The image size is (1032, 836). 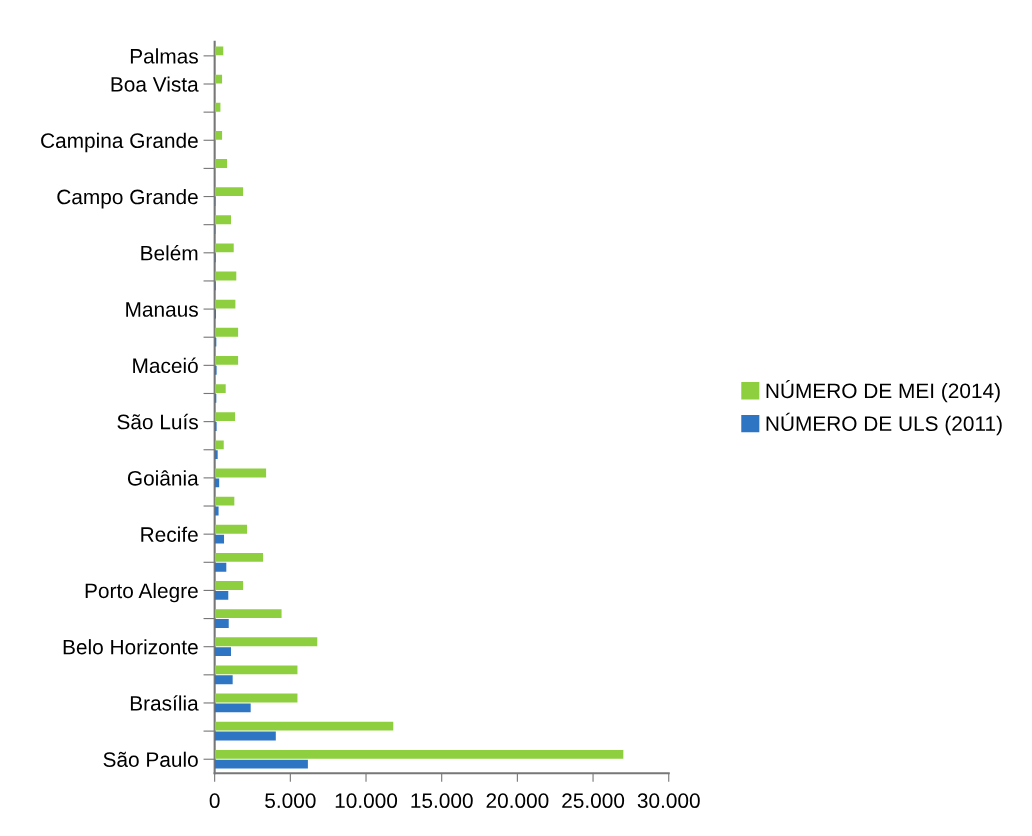 I want to click on x-tick-label: 5.000, so click(x=290, y=801).